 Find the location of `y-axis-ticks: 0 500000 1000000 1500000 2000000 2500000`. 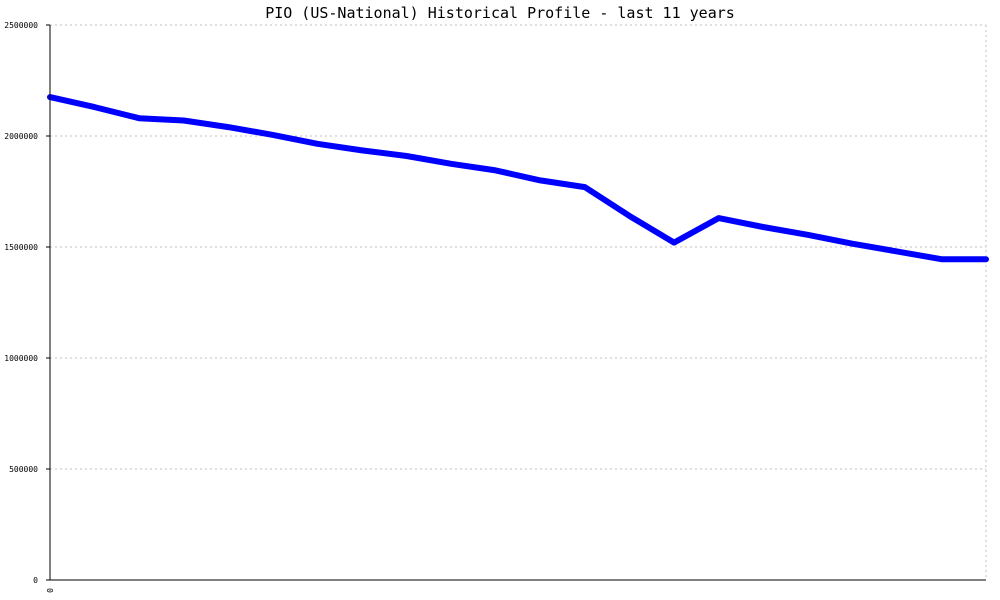

y-axis-ticks: 0 500000 1000000 1500000 2000000 2500000 is located at coordinates (27, 303).